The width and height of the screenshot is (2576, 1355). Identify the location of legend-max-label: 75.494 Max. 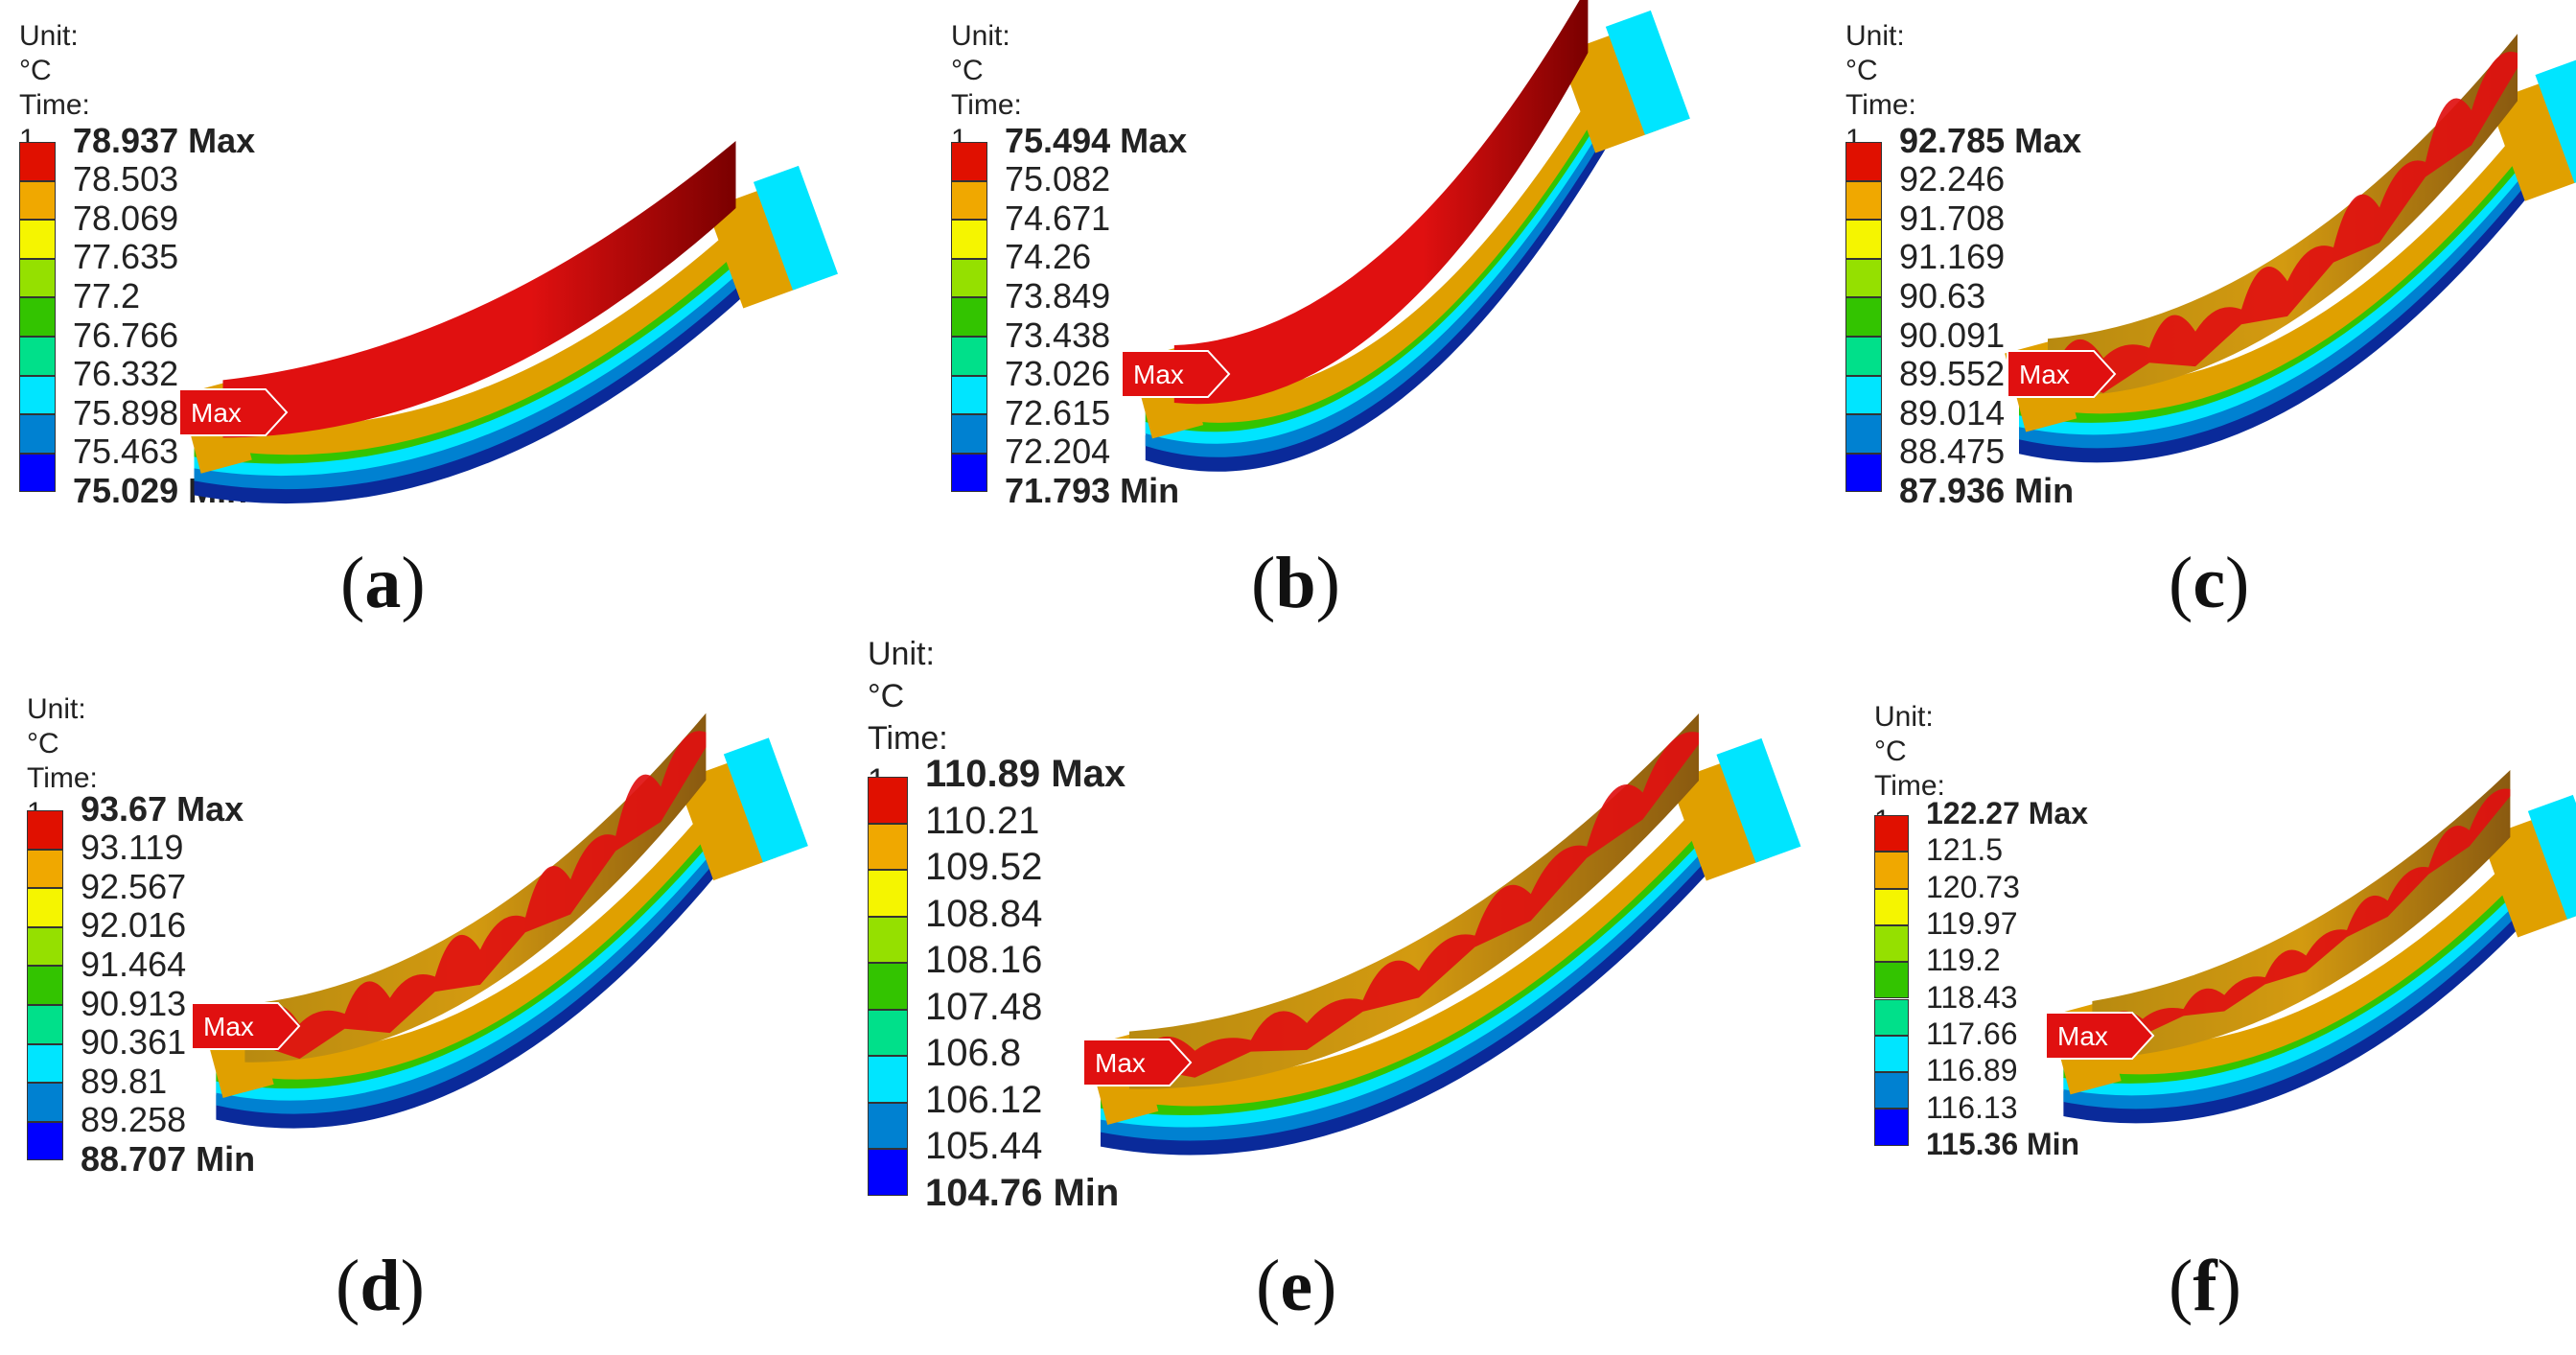
(1097, 140).